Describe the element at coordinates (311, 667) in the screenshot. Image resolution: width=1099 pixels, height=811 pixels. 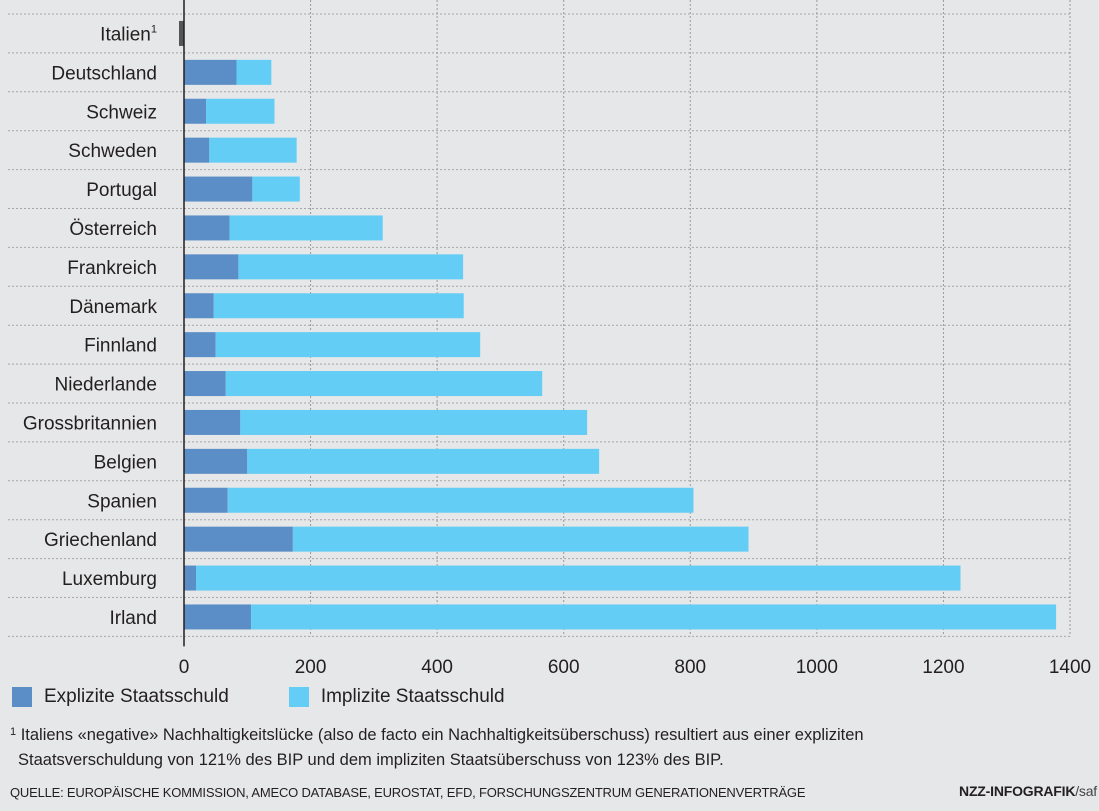
I see `x-tick-label: 200` at that location.